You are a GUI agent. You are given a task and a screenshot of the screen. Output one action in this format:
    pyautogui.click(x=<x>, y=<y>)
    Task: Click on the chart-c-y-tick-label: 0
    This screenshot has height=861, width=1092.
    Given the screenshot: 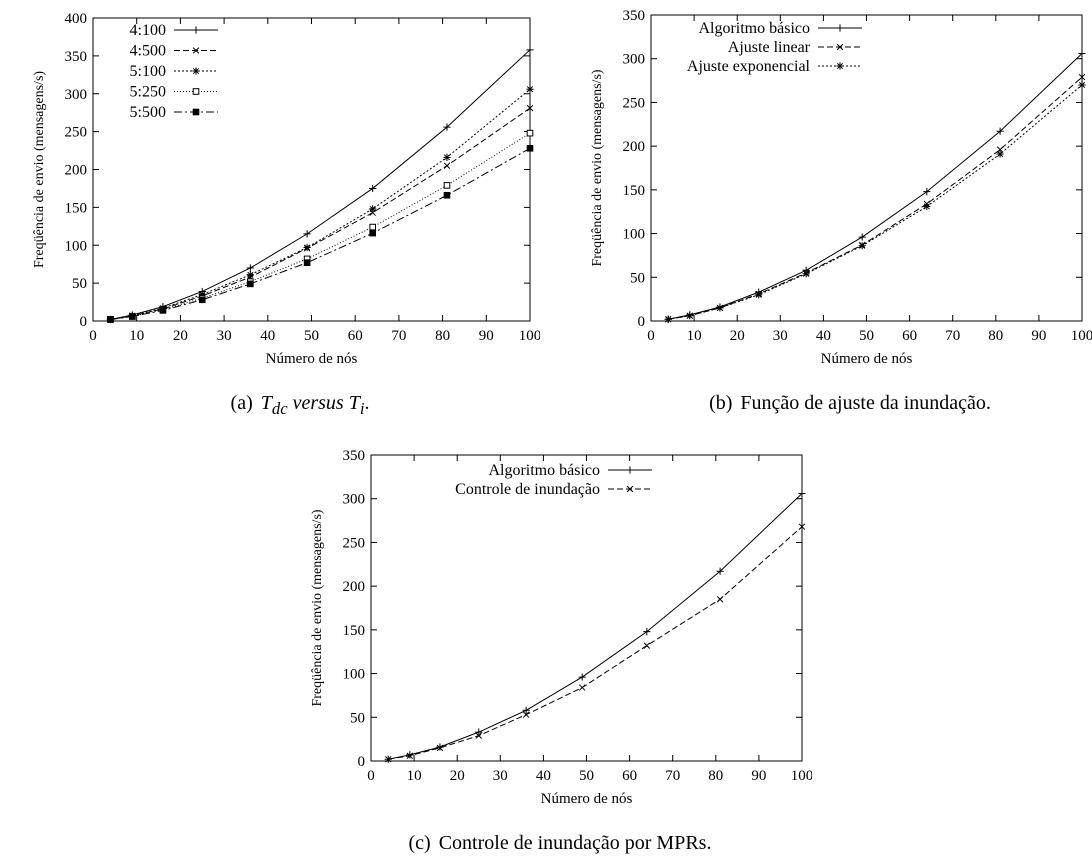 What is the action you would take?
    pyautogui.click(x=362, y=762)
    